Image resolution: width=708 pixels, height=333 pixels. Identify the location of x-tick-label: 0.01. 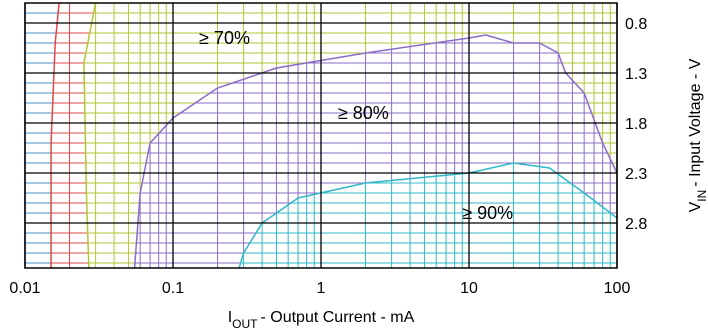
(24, 288).